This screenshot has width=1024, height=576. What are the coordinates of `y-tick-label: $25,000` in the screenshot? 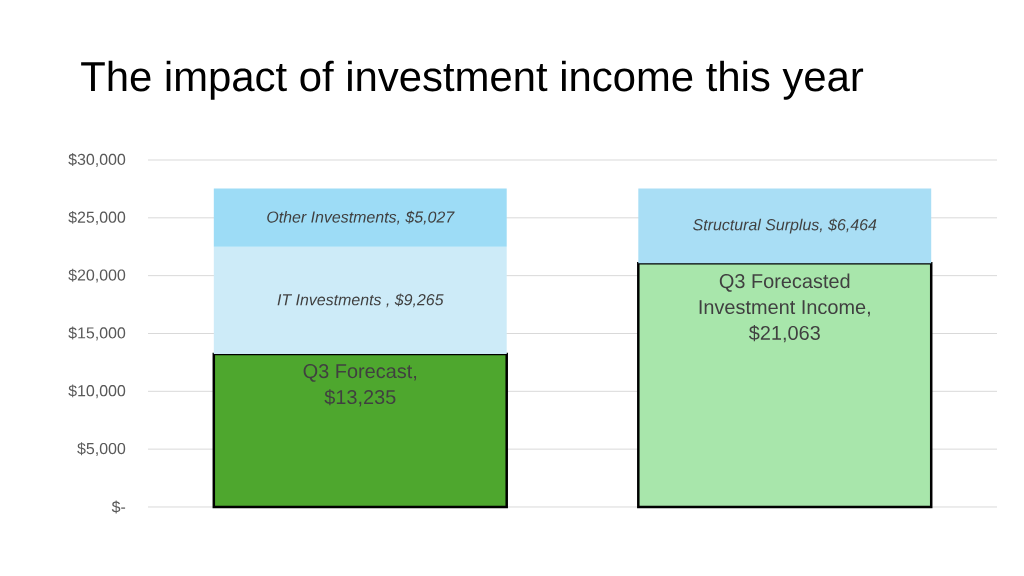 It's located at (97, 217).